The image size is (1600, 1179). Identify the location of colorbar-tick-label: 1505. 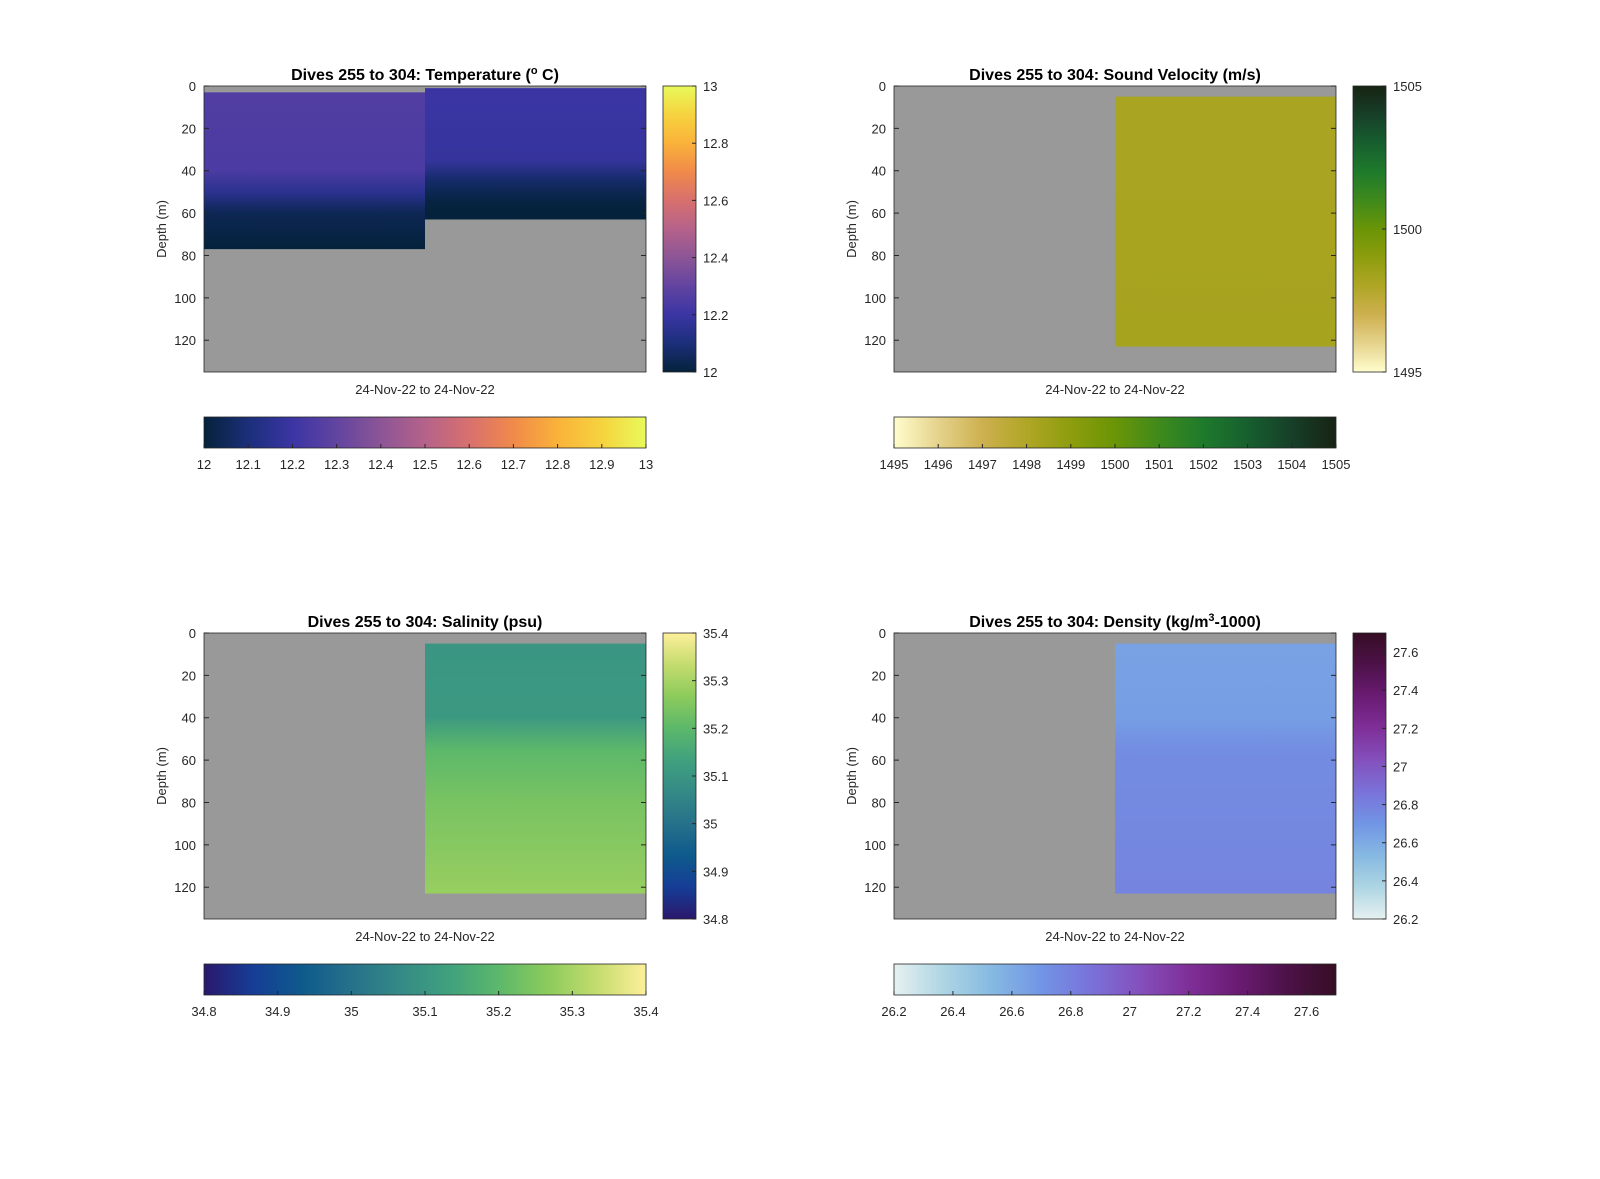
(1336, 464).